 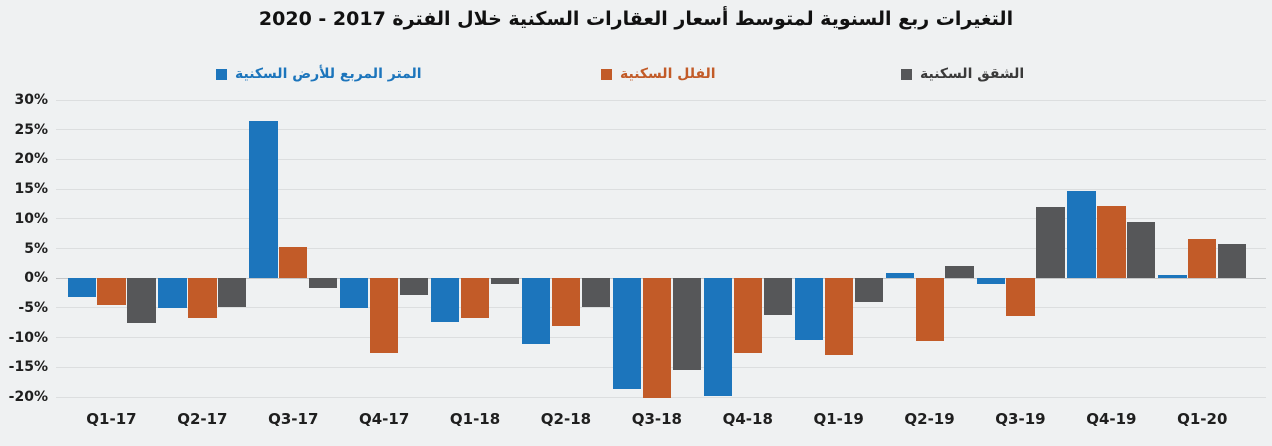 I want to click on legend-item-villas: الفلل السكنية, so click(x=658, y=74).